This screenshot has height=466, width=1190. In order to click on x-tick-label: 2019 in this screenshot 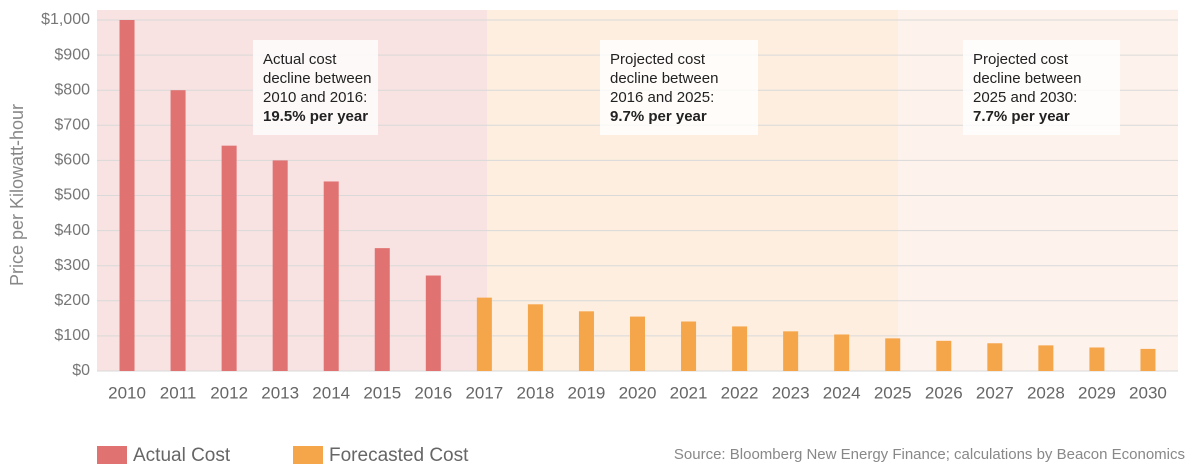, I will do `click(587, 392)`.